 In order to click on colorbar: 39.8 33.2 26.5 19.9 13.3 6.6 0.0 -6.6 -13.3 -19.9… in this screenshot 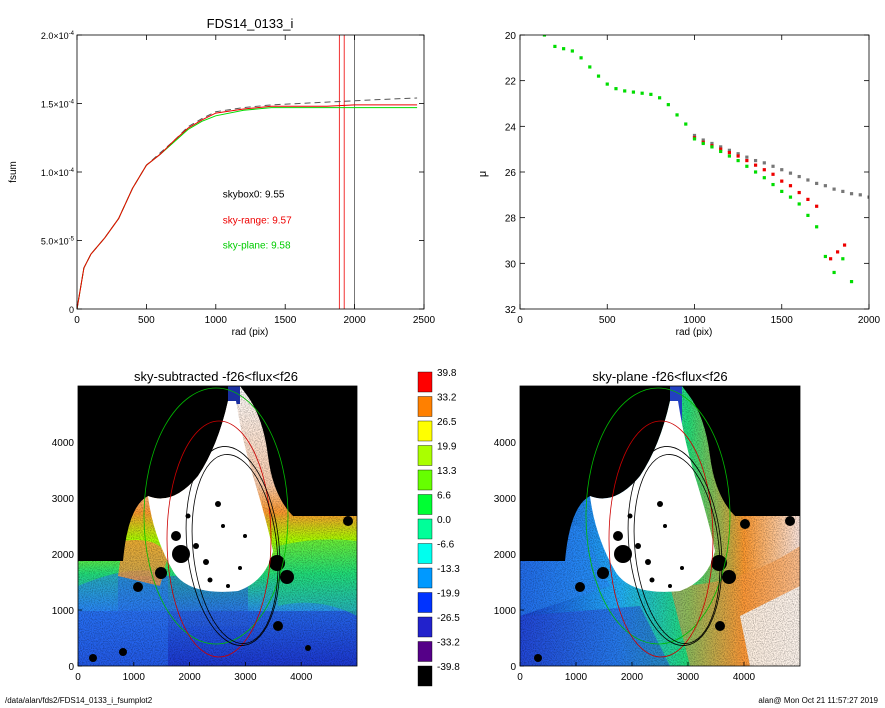, I will do `click(438, 527)`.